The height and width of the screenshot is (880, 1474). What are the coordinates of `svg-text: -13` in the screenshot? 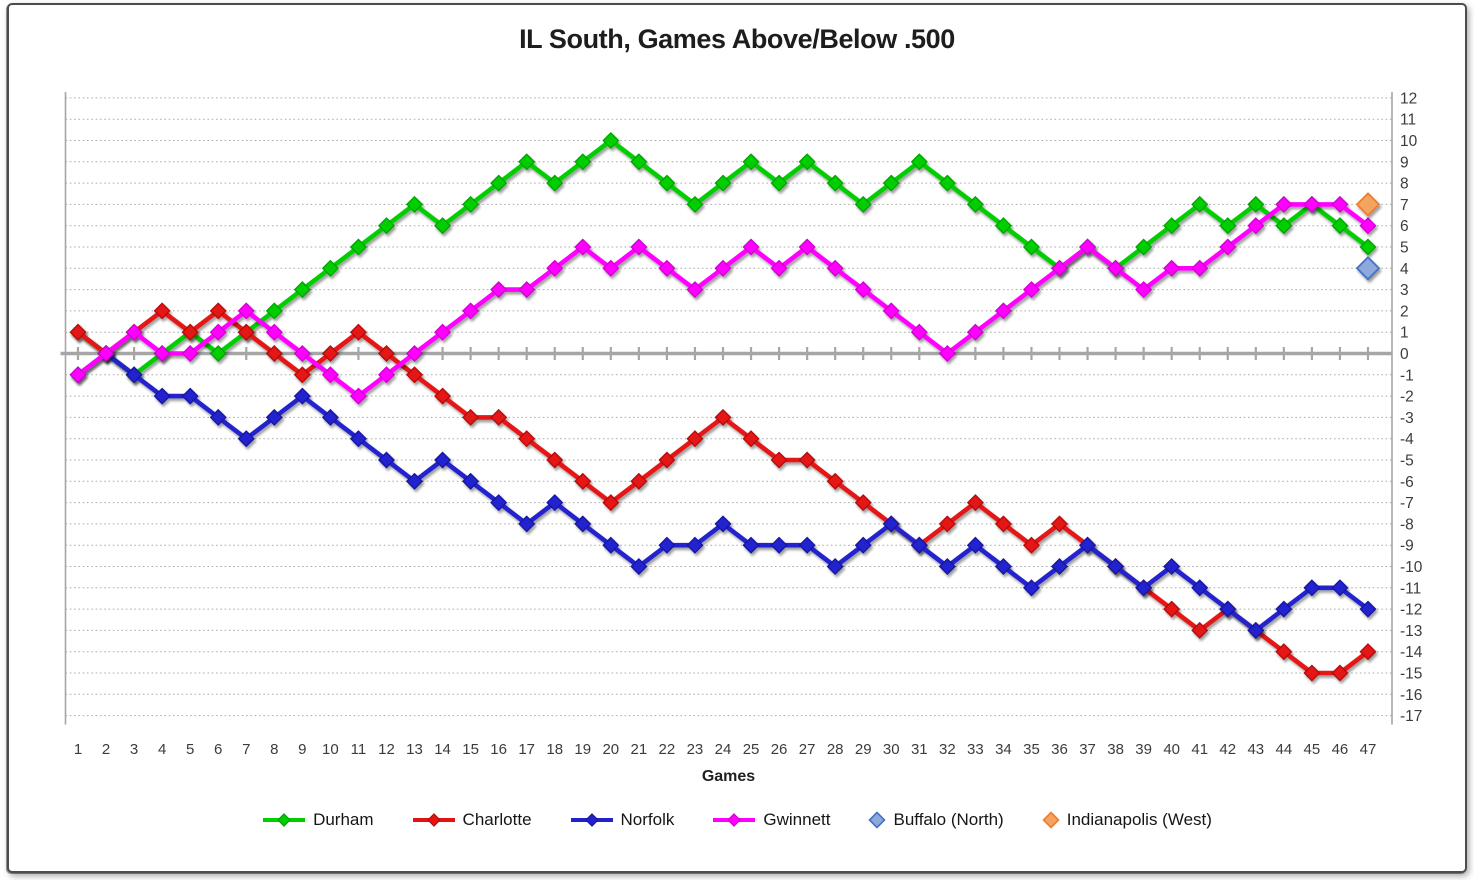 It's located at (1411, 631).